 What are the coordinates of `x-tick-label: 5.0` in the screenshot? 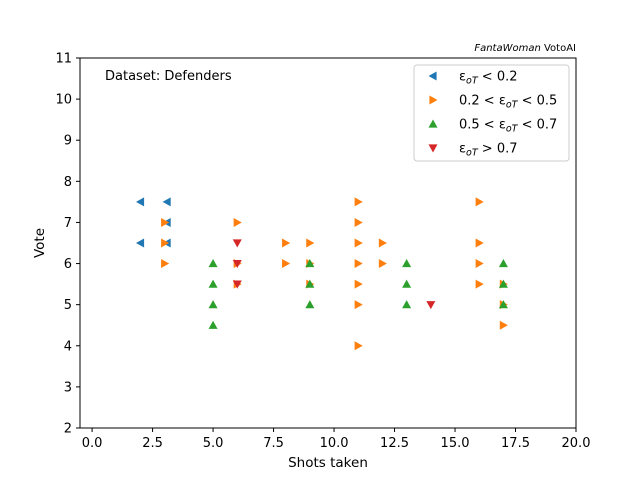 It's located at (213, 443).